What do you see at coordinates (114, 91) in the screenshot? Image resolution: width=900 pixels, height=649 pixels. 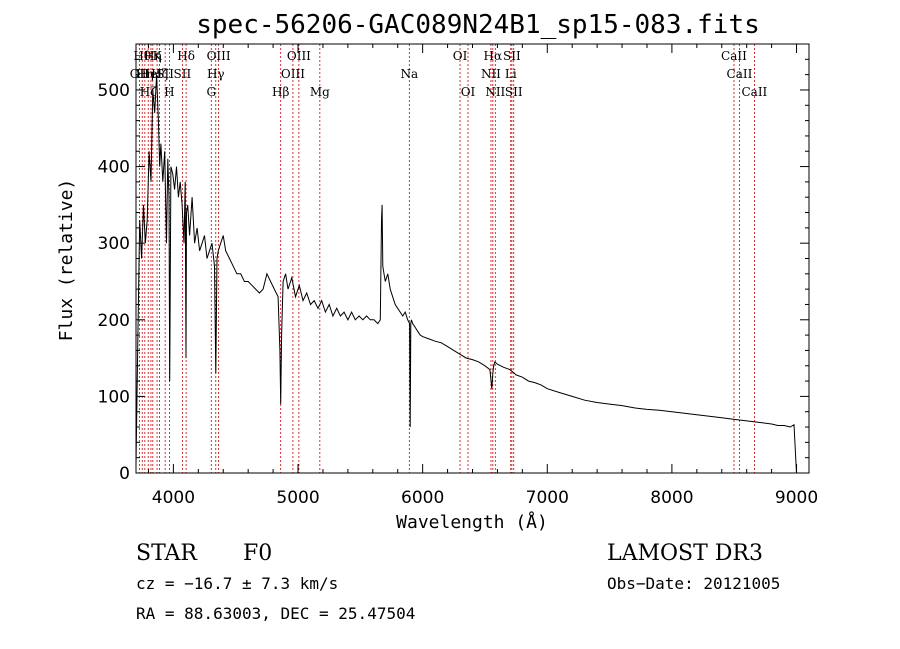 I see `y-tick-label-5: 500` at bounding box center [114, 91].